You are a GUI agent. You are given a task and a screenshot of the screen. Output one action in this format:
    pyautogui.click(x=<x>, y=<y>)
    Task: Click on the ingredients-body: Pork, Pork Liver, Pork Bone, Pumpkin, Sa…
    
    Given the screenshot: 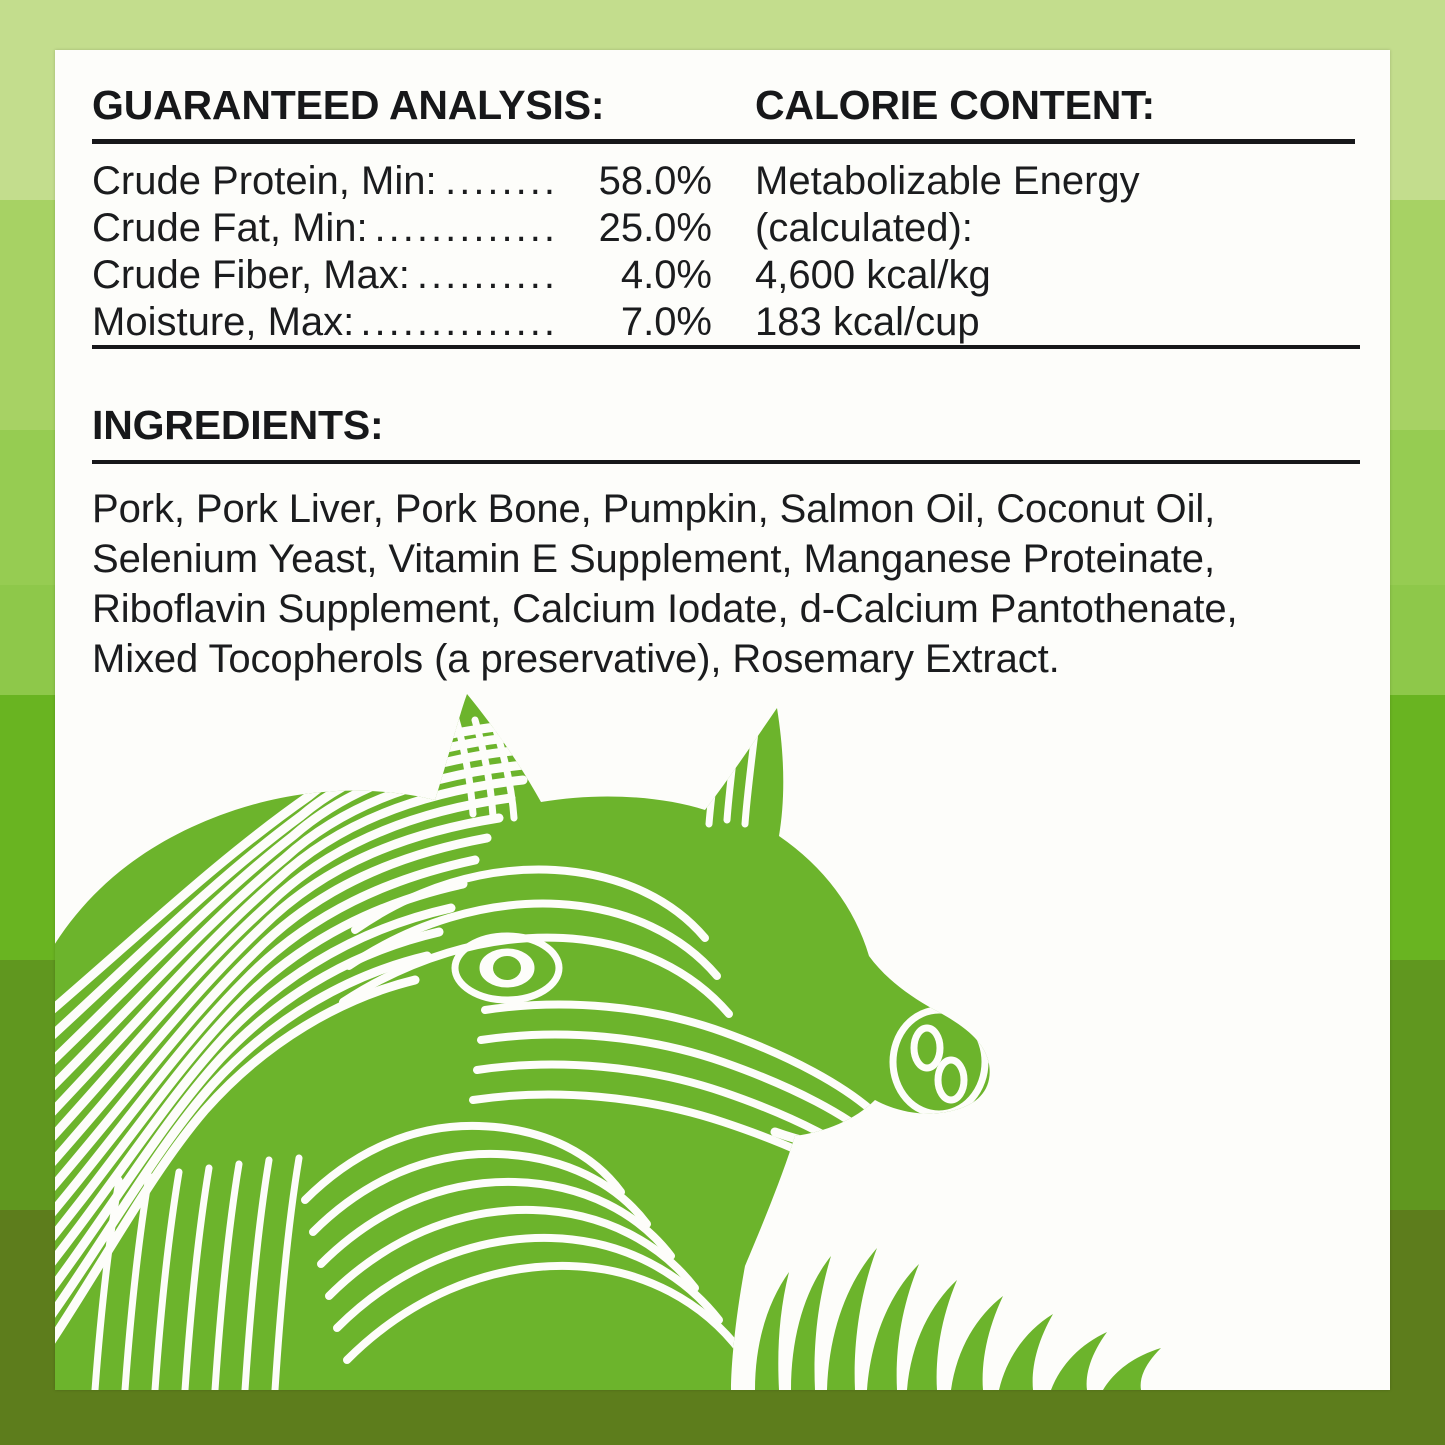 What is the action you would take?
    pyautogui.click(x=726, y=584)
    